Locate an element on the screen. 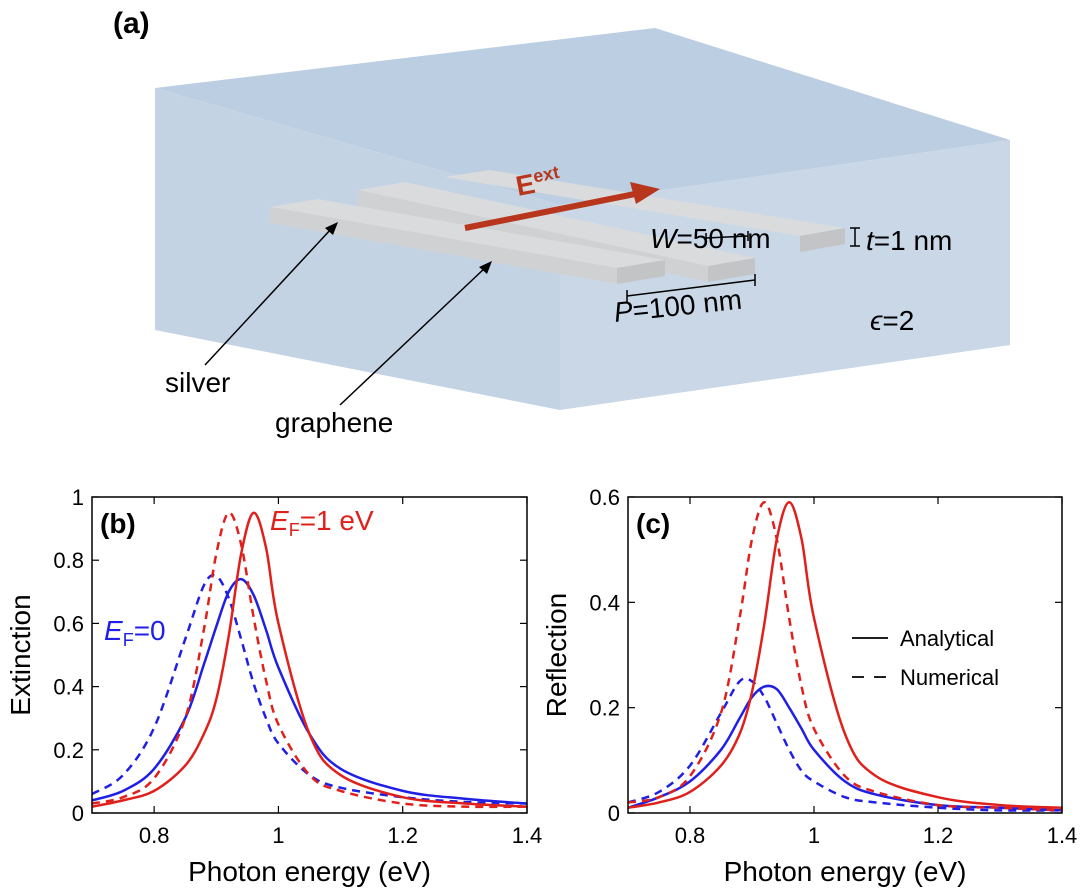  value: =50 nm is located at coordinates (723, 238).